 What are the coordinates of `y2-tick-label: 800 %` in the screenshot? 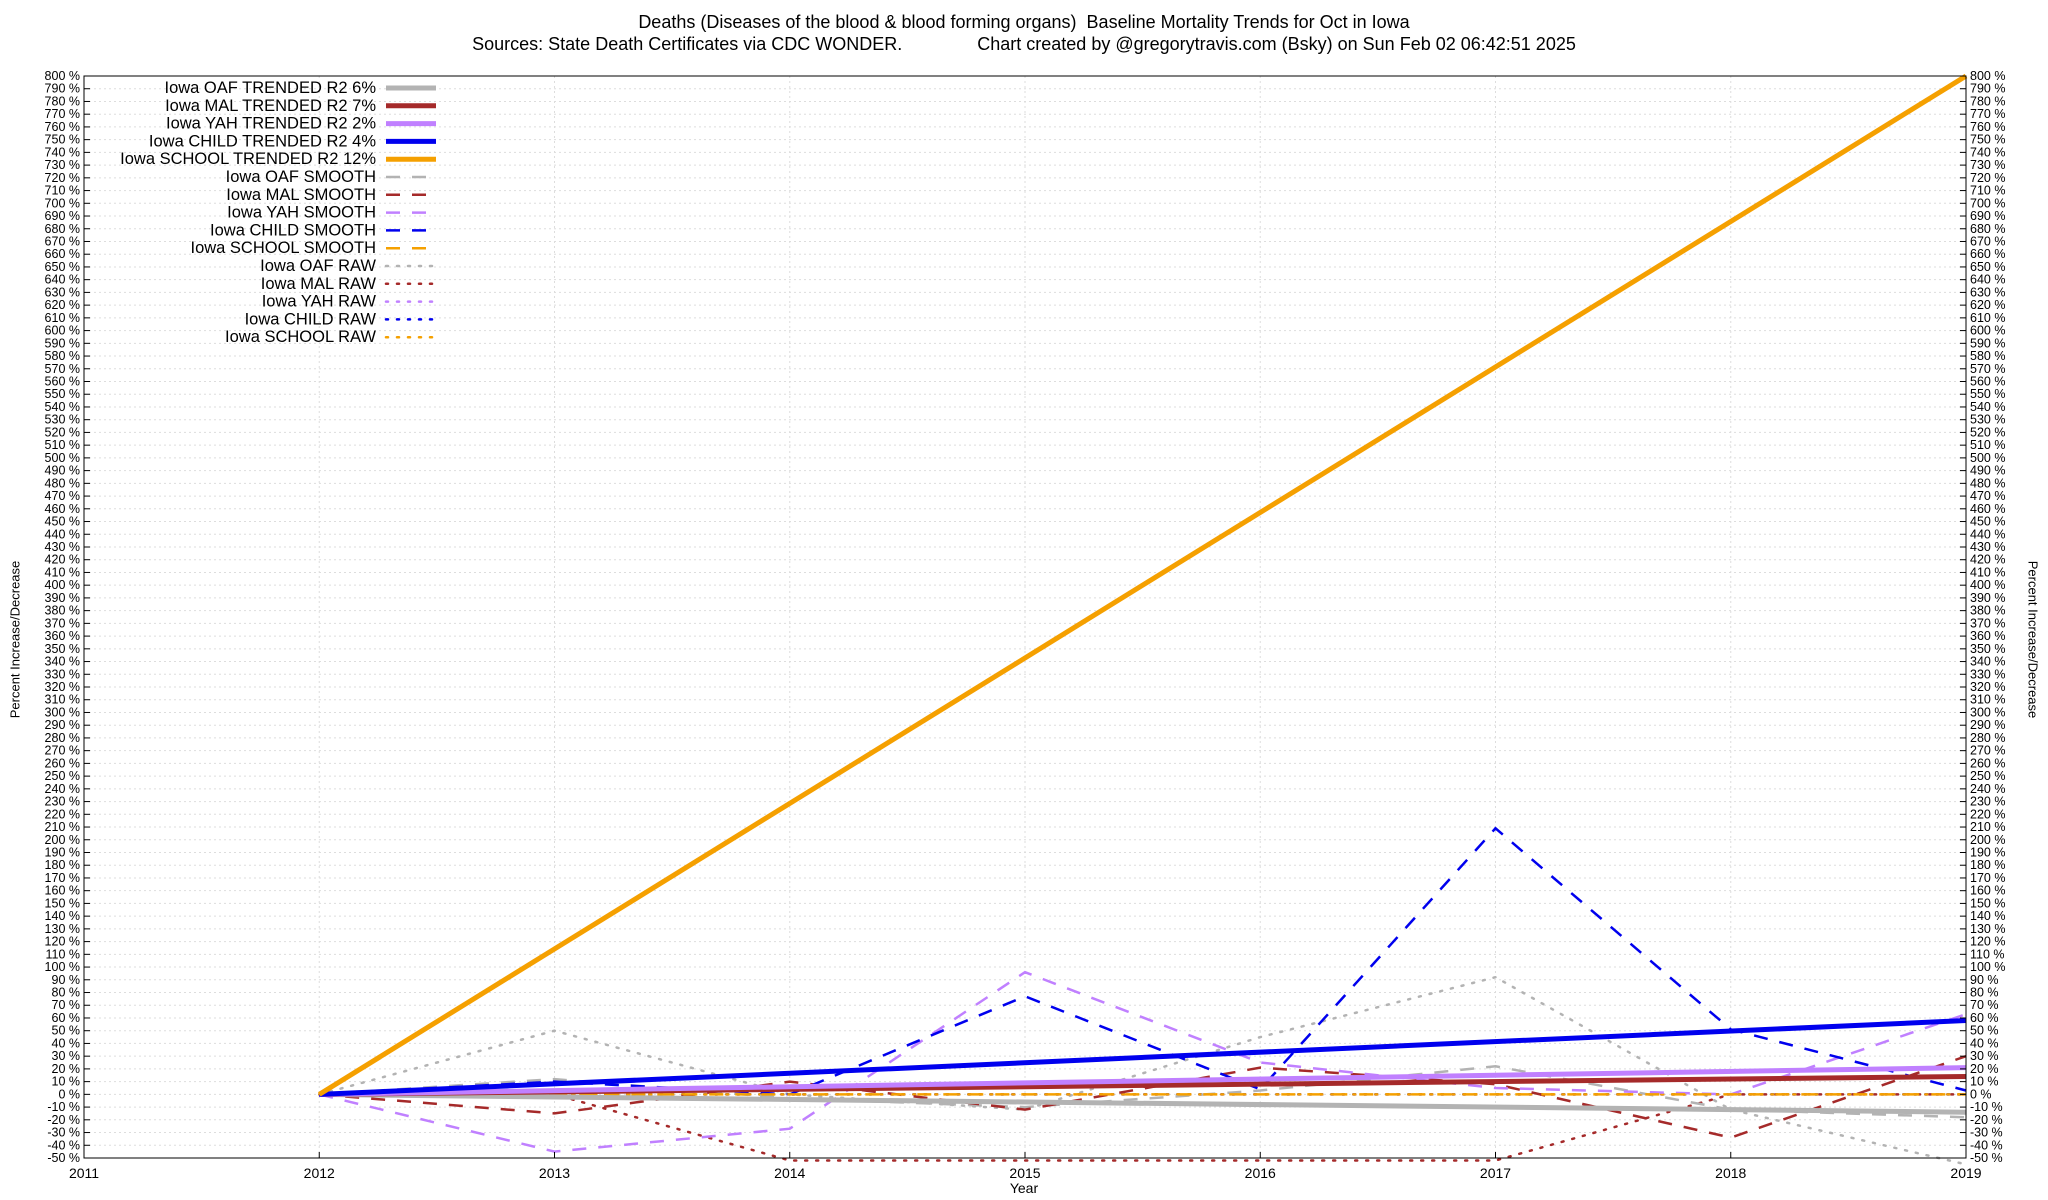 It's located at (1987, 76).